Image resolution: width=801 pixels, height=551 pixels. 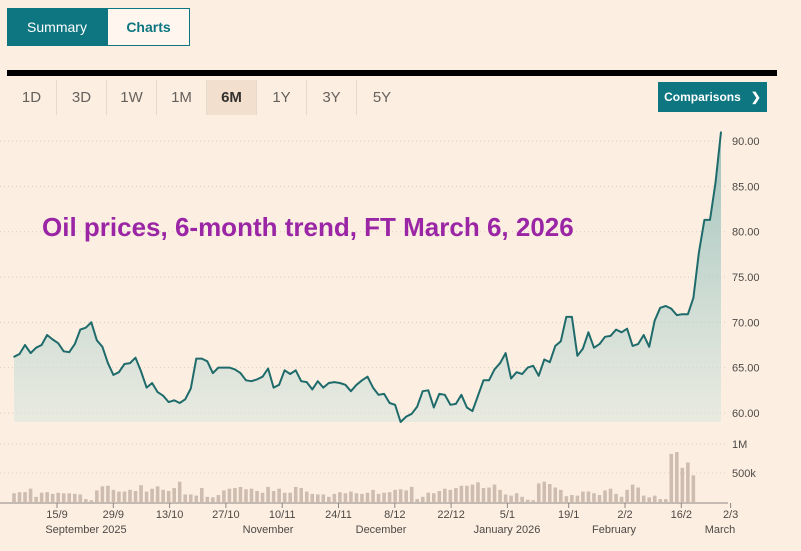 What do you see at coordinates (720, 530) in the screenshot?
I see `month-label: March` at bounding box center [720, 530].